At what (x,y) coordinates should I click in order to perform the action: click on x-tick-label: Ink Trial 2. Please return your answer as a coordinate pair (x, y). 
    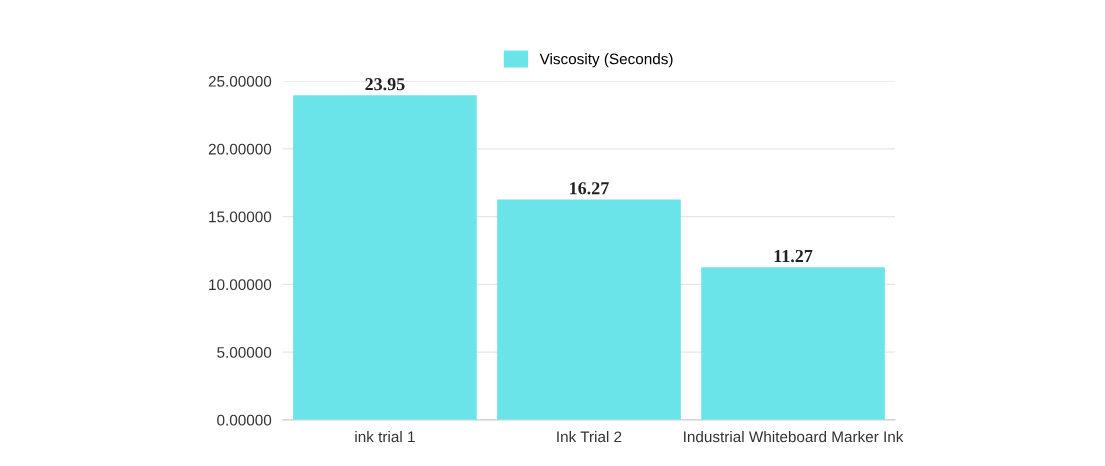
    Looking at the image, I should click on (589, 436).